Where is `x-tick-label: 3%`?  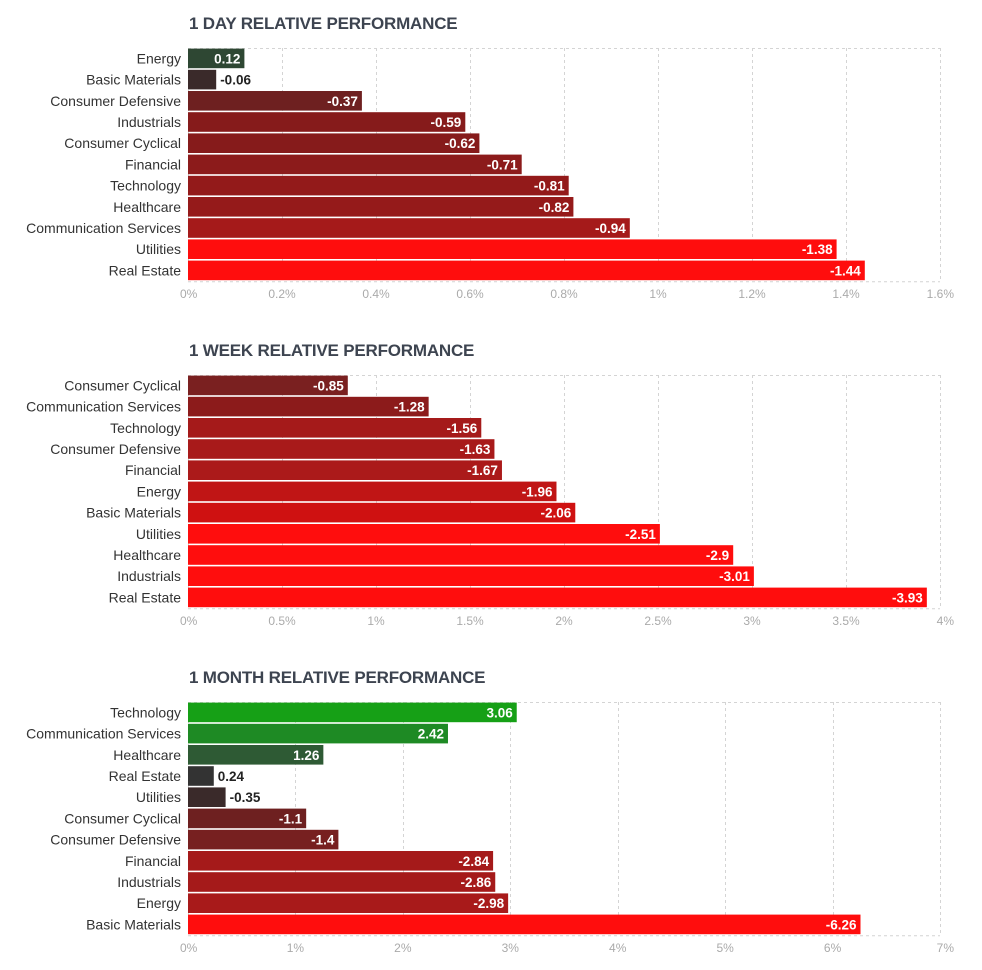 x-tick-label: 3% is located at coordinates (511, 948).